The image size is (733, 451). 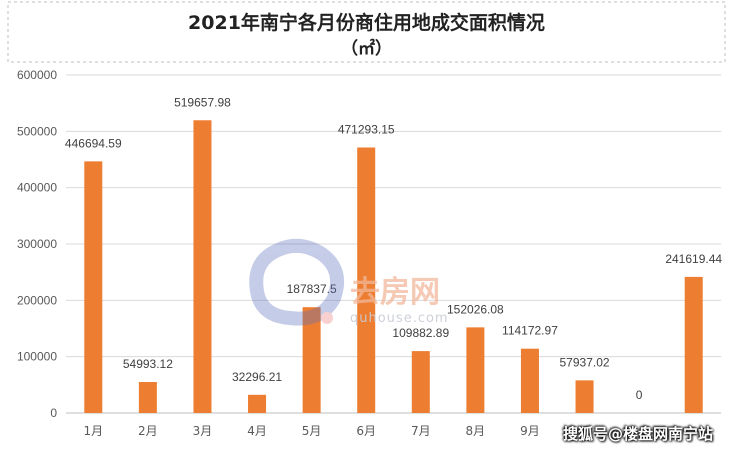 I want to click on data-label: 54993.12, so click(x=148, y=364).